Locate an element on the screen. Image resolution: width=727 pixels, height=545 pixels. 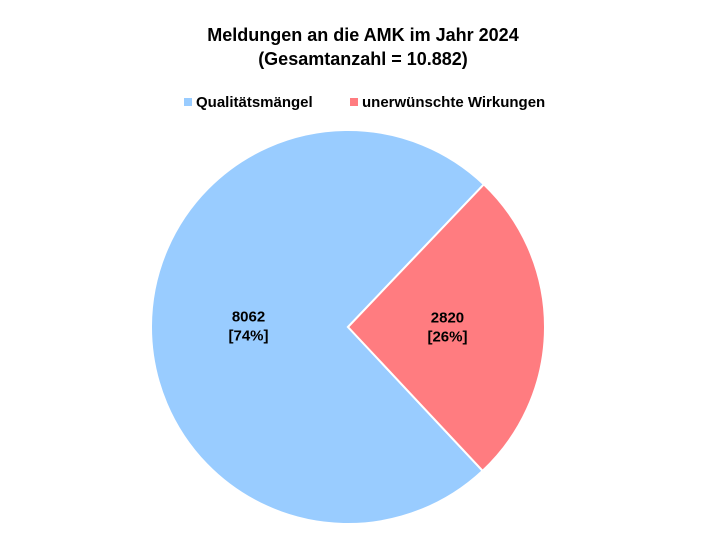
pie-slice is located at coordinates (446, 327).